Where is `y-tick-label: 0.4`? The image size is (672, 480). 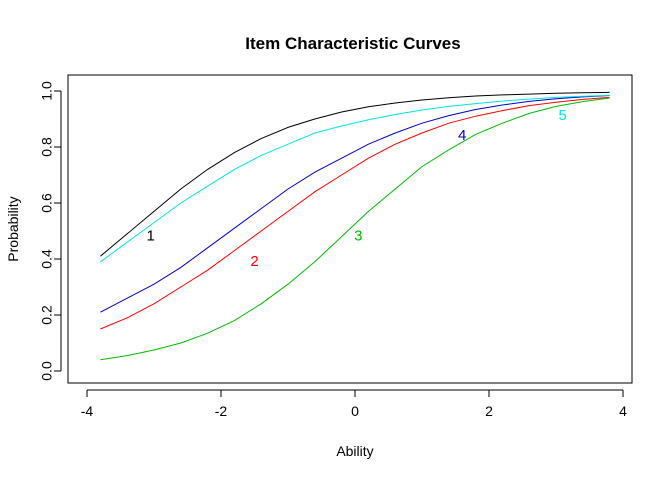
y-tick-label: 0.4 is located at coordinates (47, 259).